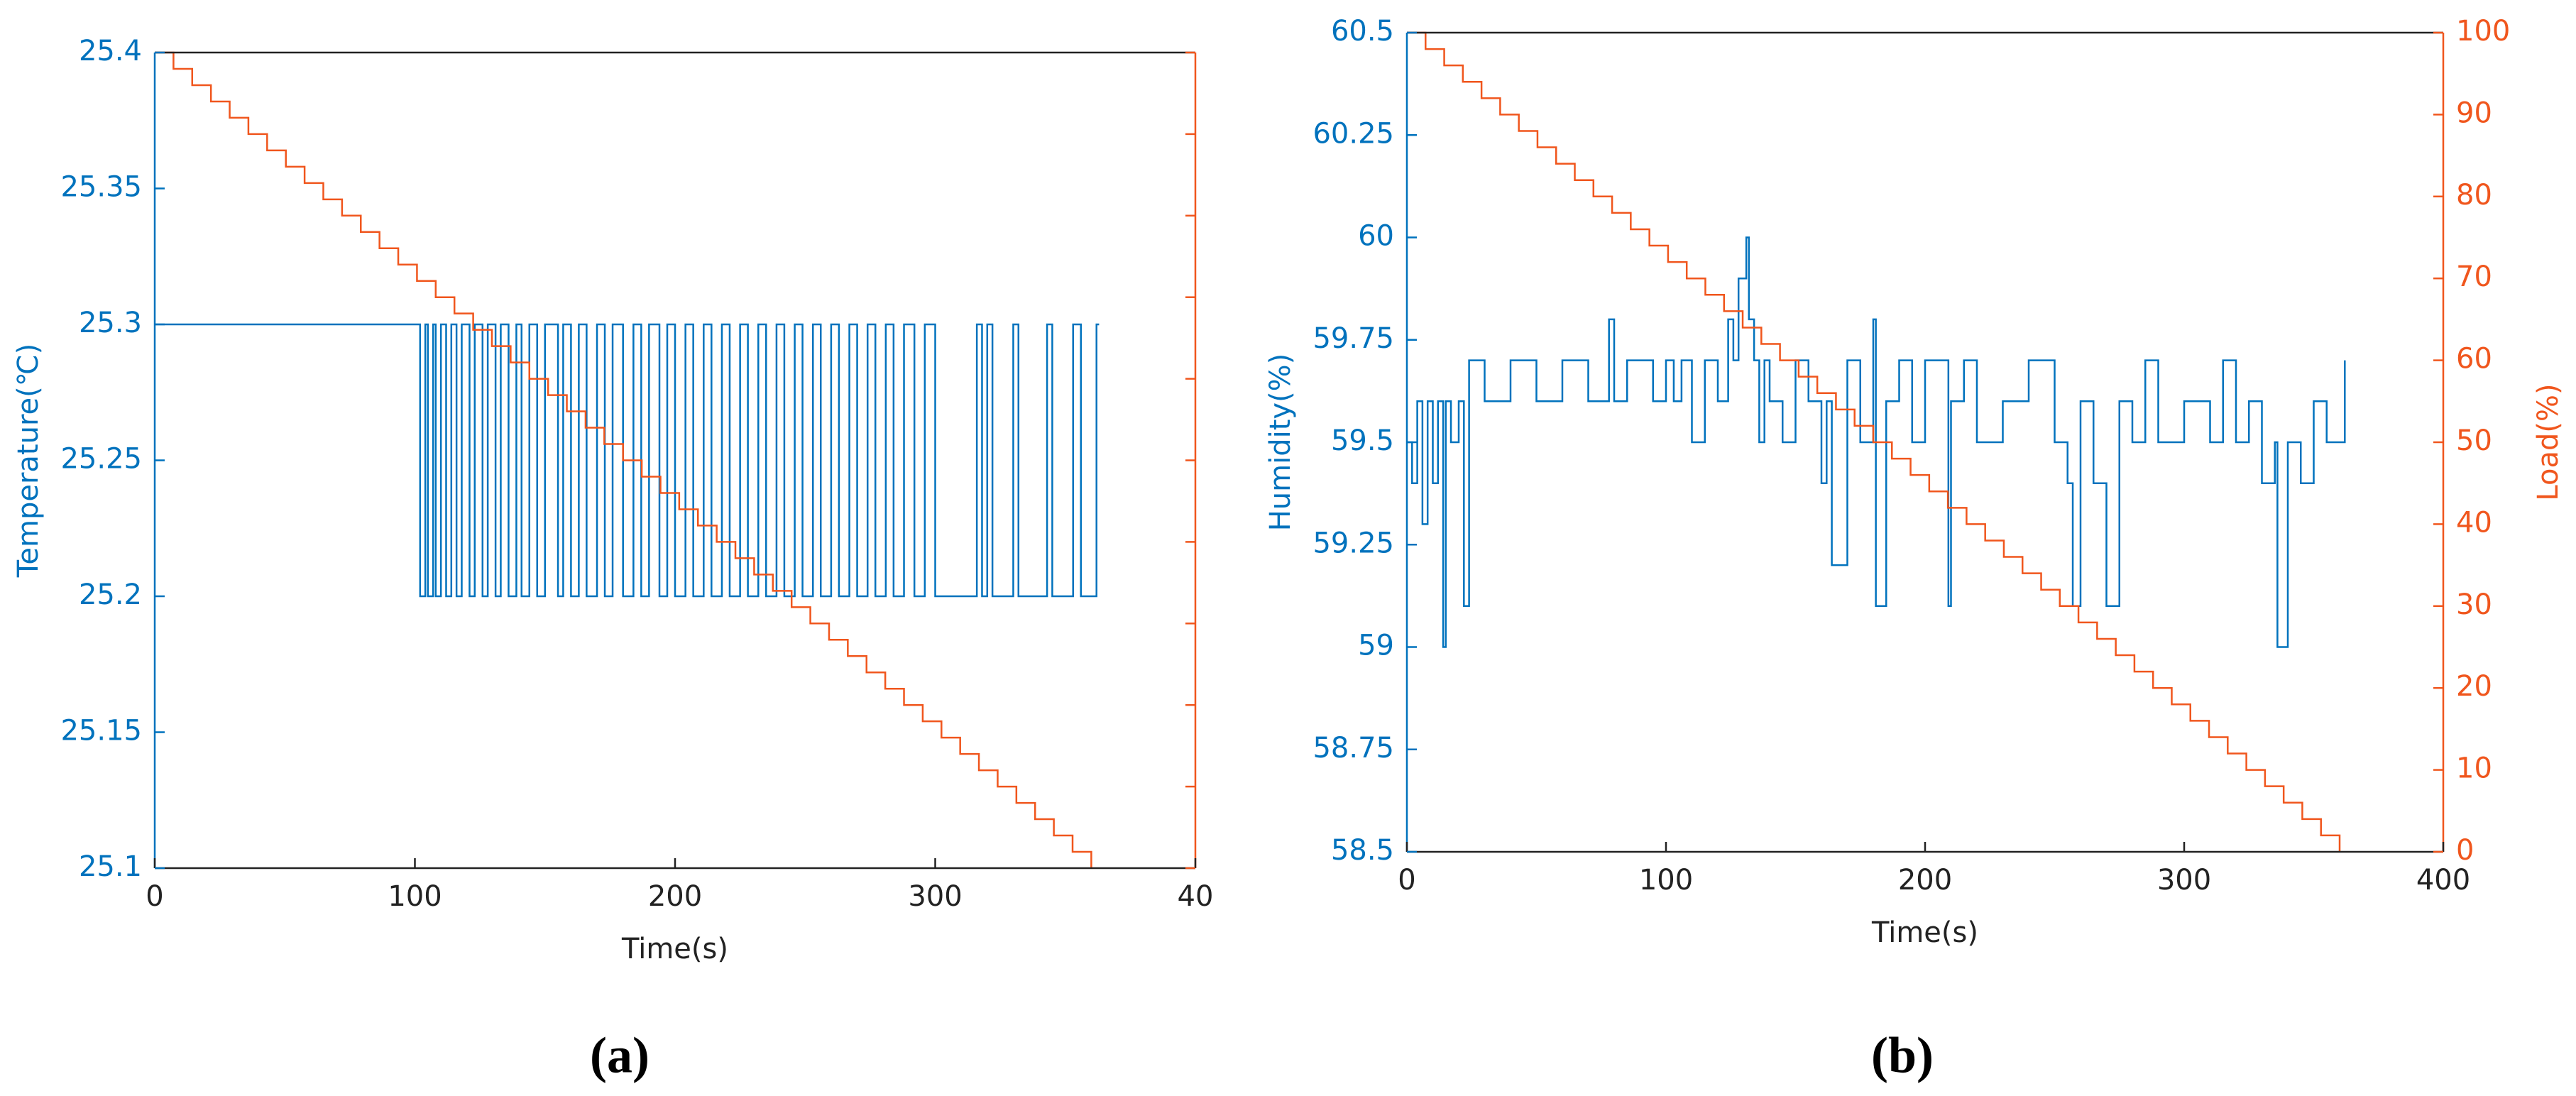 Image resolution: width=2576 pixels, height=1096 pixels. What do you see at coordinates (110, 595) in the screenshot?
I see `y-tick-label: 25.2` at bounding box center [110, 595].